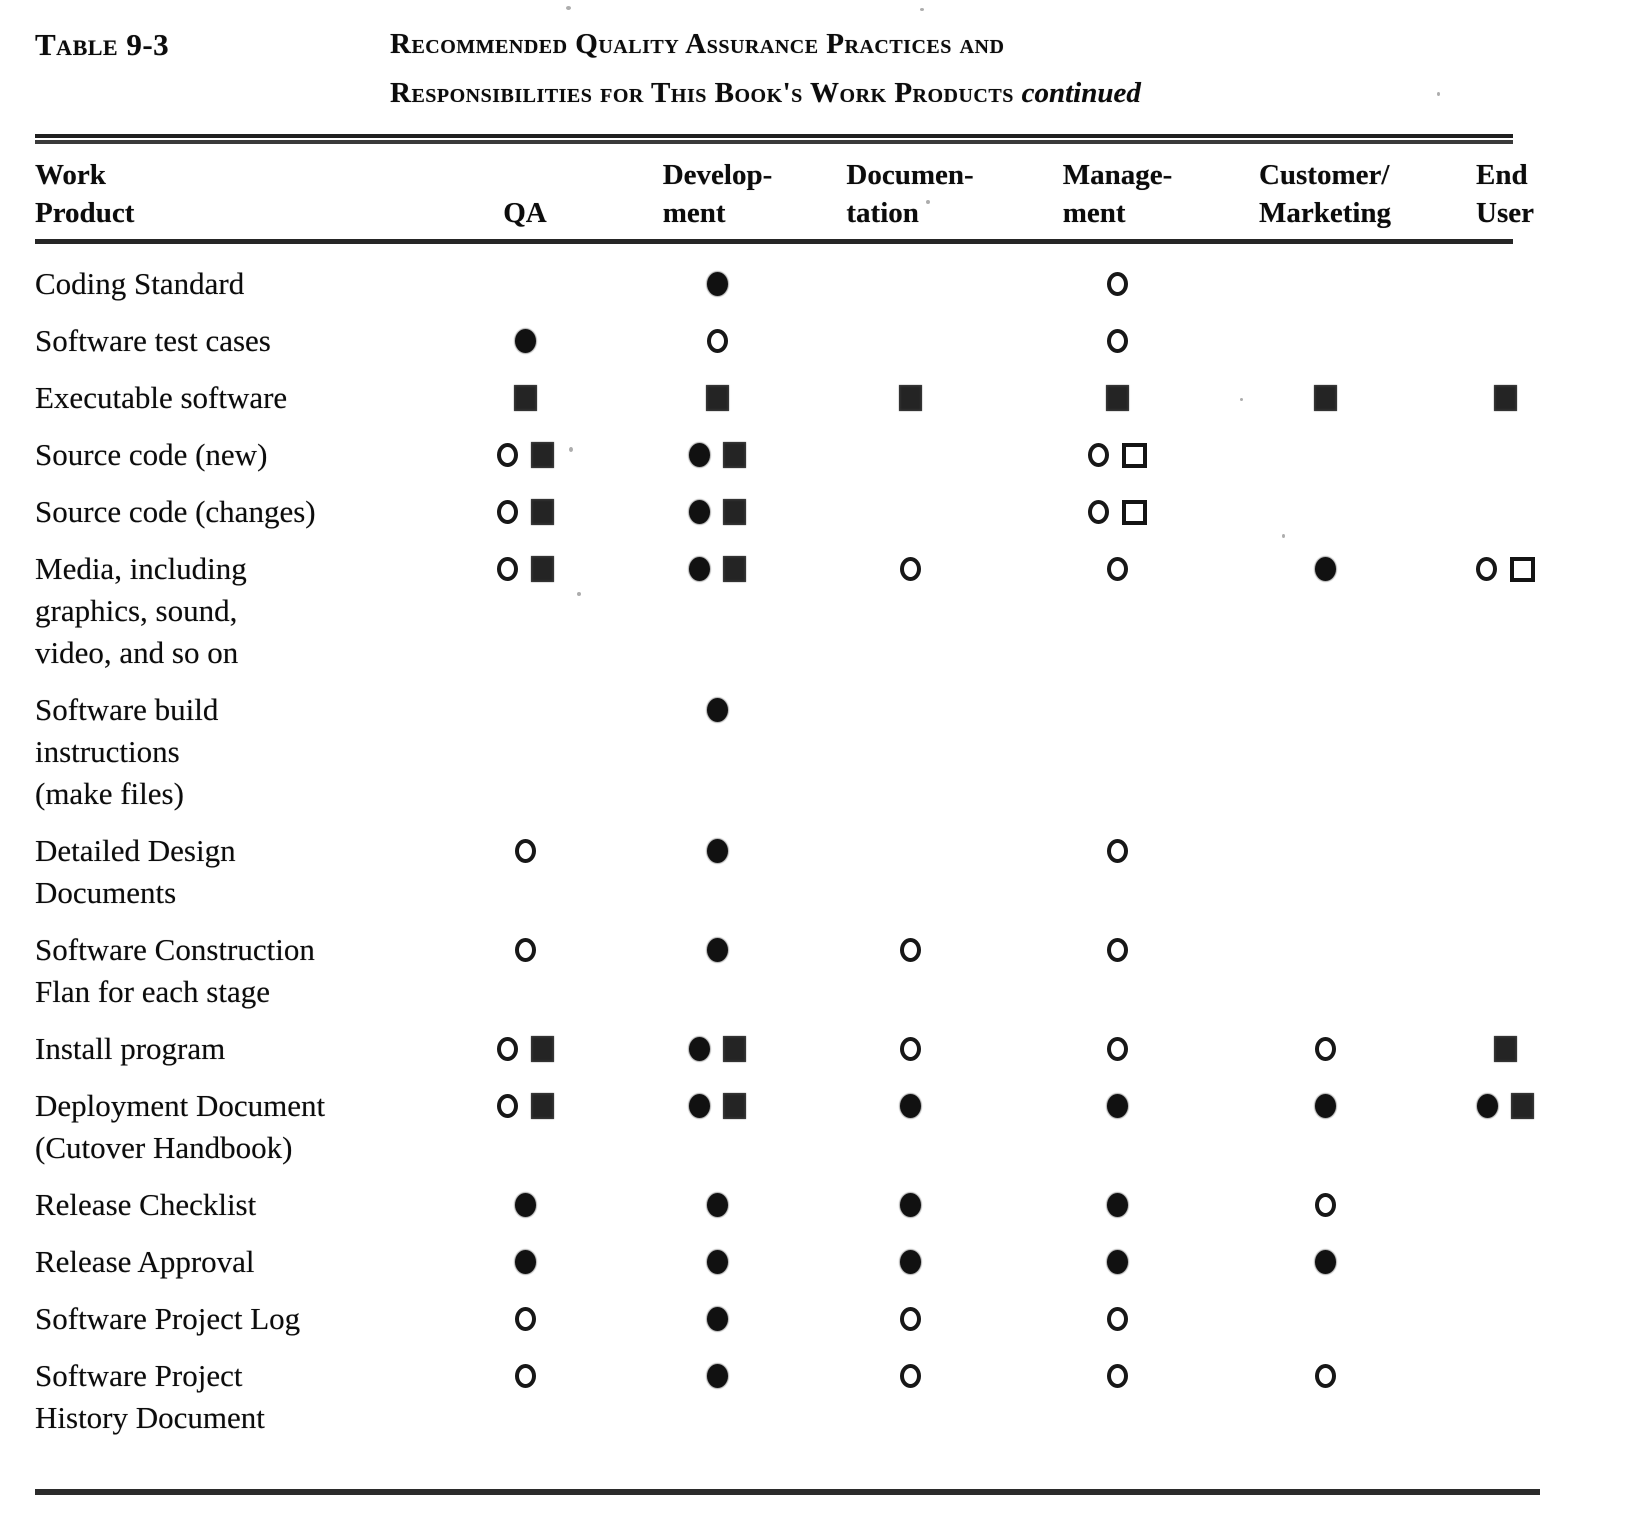  I want to click on table-row: Software Project History Document, so click(835, 1397).